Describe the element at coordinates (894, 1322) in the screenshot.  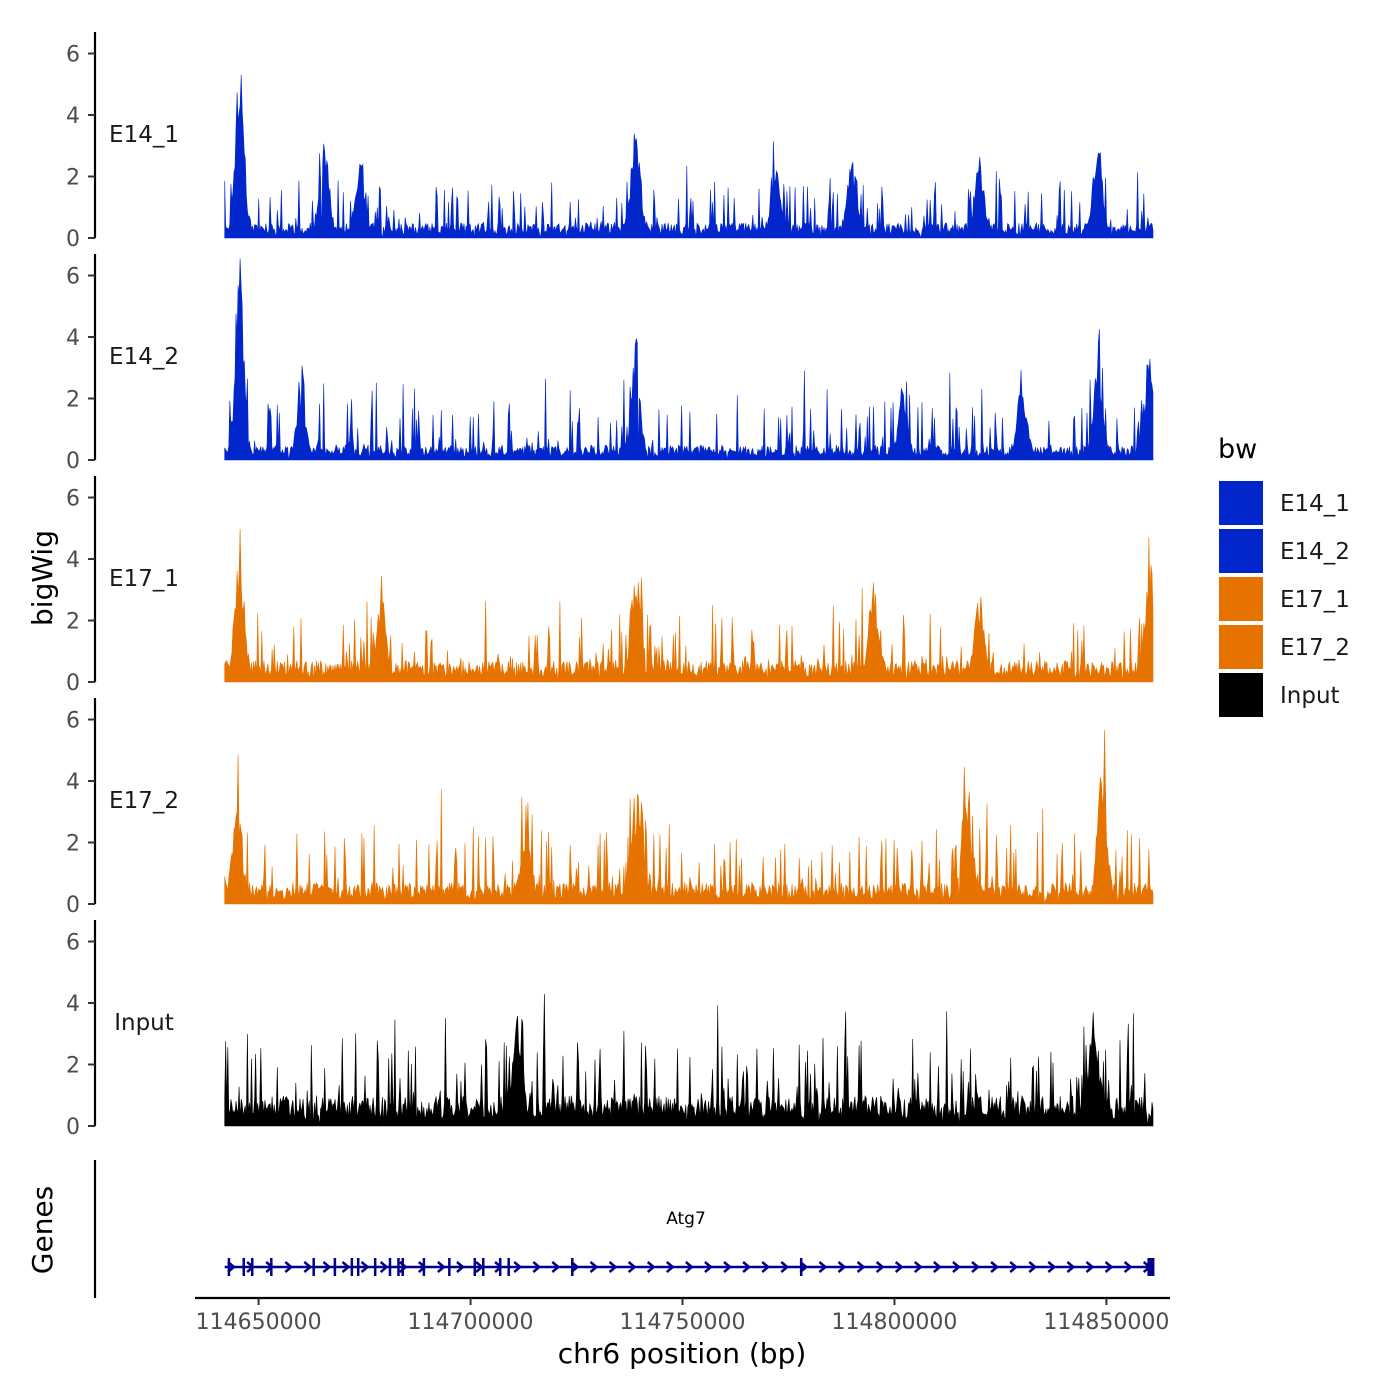
I see `x-tick-label: 114800000` at that location.